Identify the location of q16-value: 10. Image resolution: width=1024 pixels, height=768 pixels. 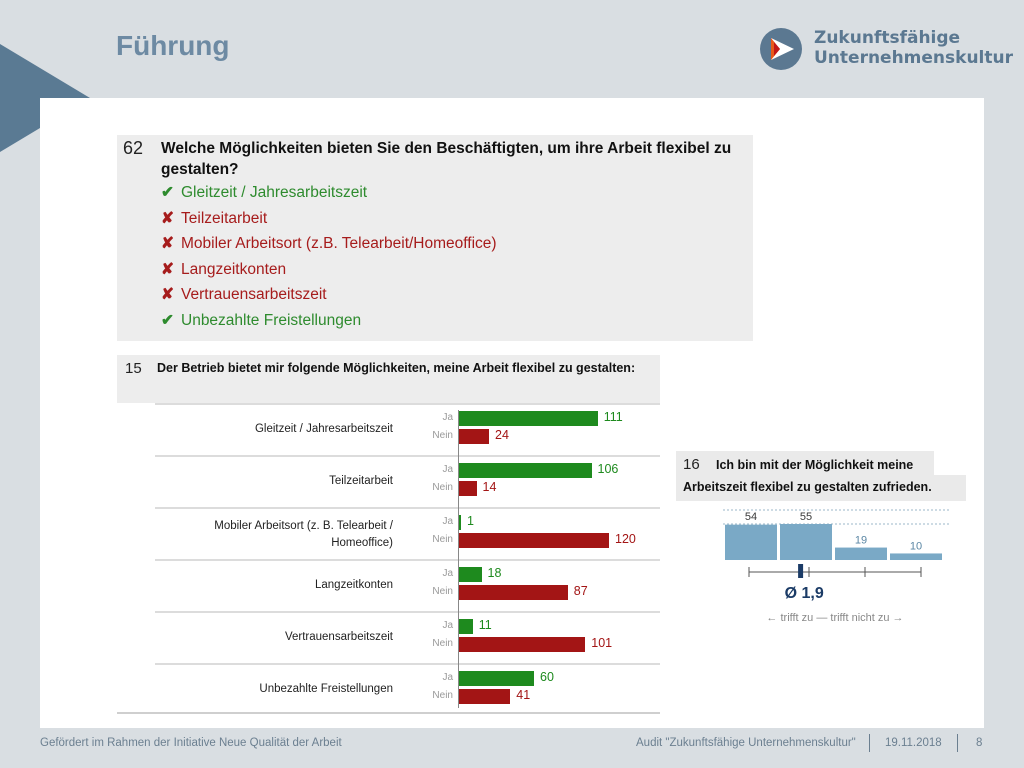
(916, 546).